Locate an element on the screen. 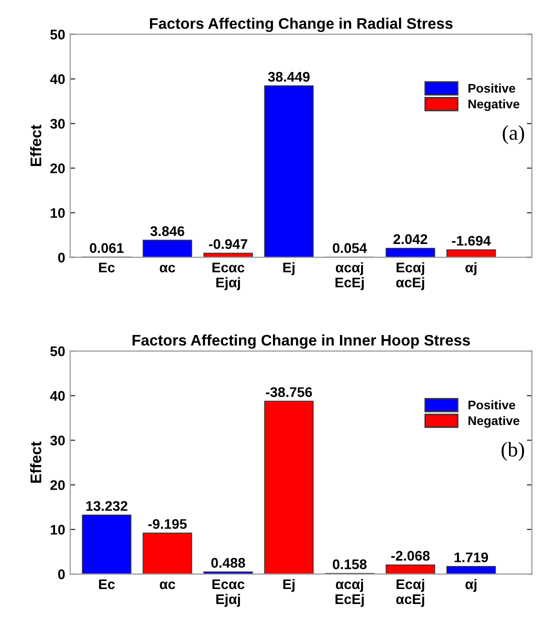 The width and height of the screenshot is (540, 624). data-label: 1.719 is located at coordinates (471, 557).